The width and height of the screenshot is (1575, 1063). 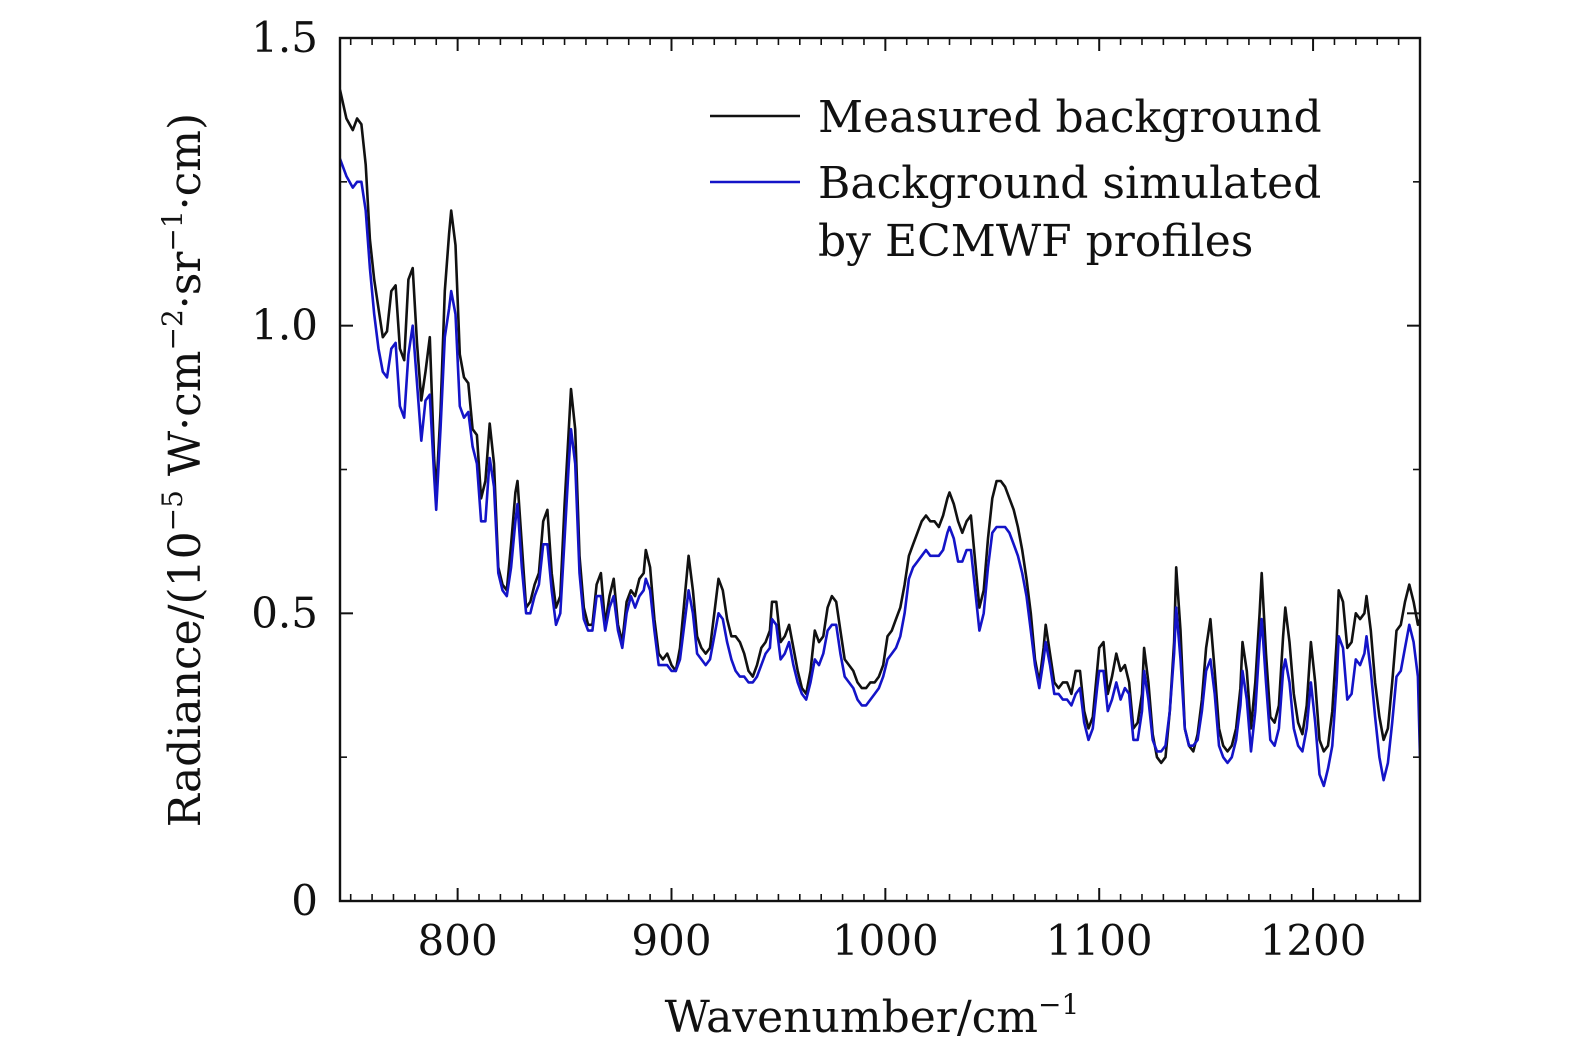 What do you see at coordinates (1099, 940) in the screenshot?
I see `x-tick-label: 1100` at bounding box center [1099, 940].